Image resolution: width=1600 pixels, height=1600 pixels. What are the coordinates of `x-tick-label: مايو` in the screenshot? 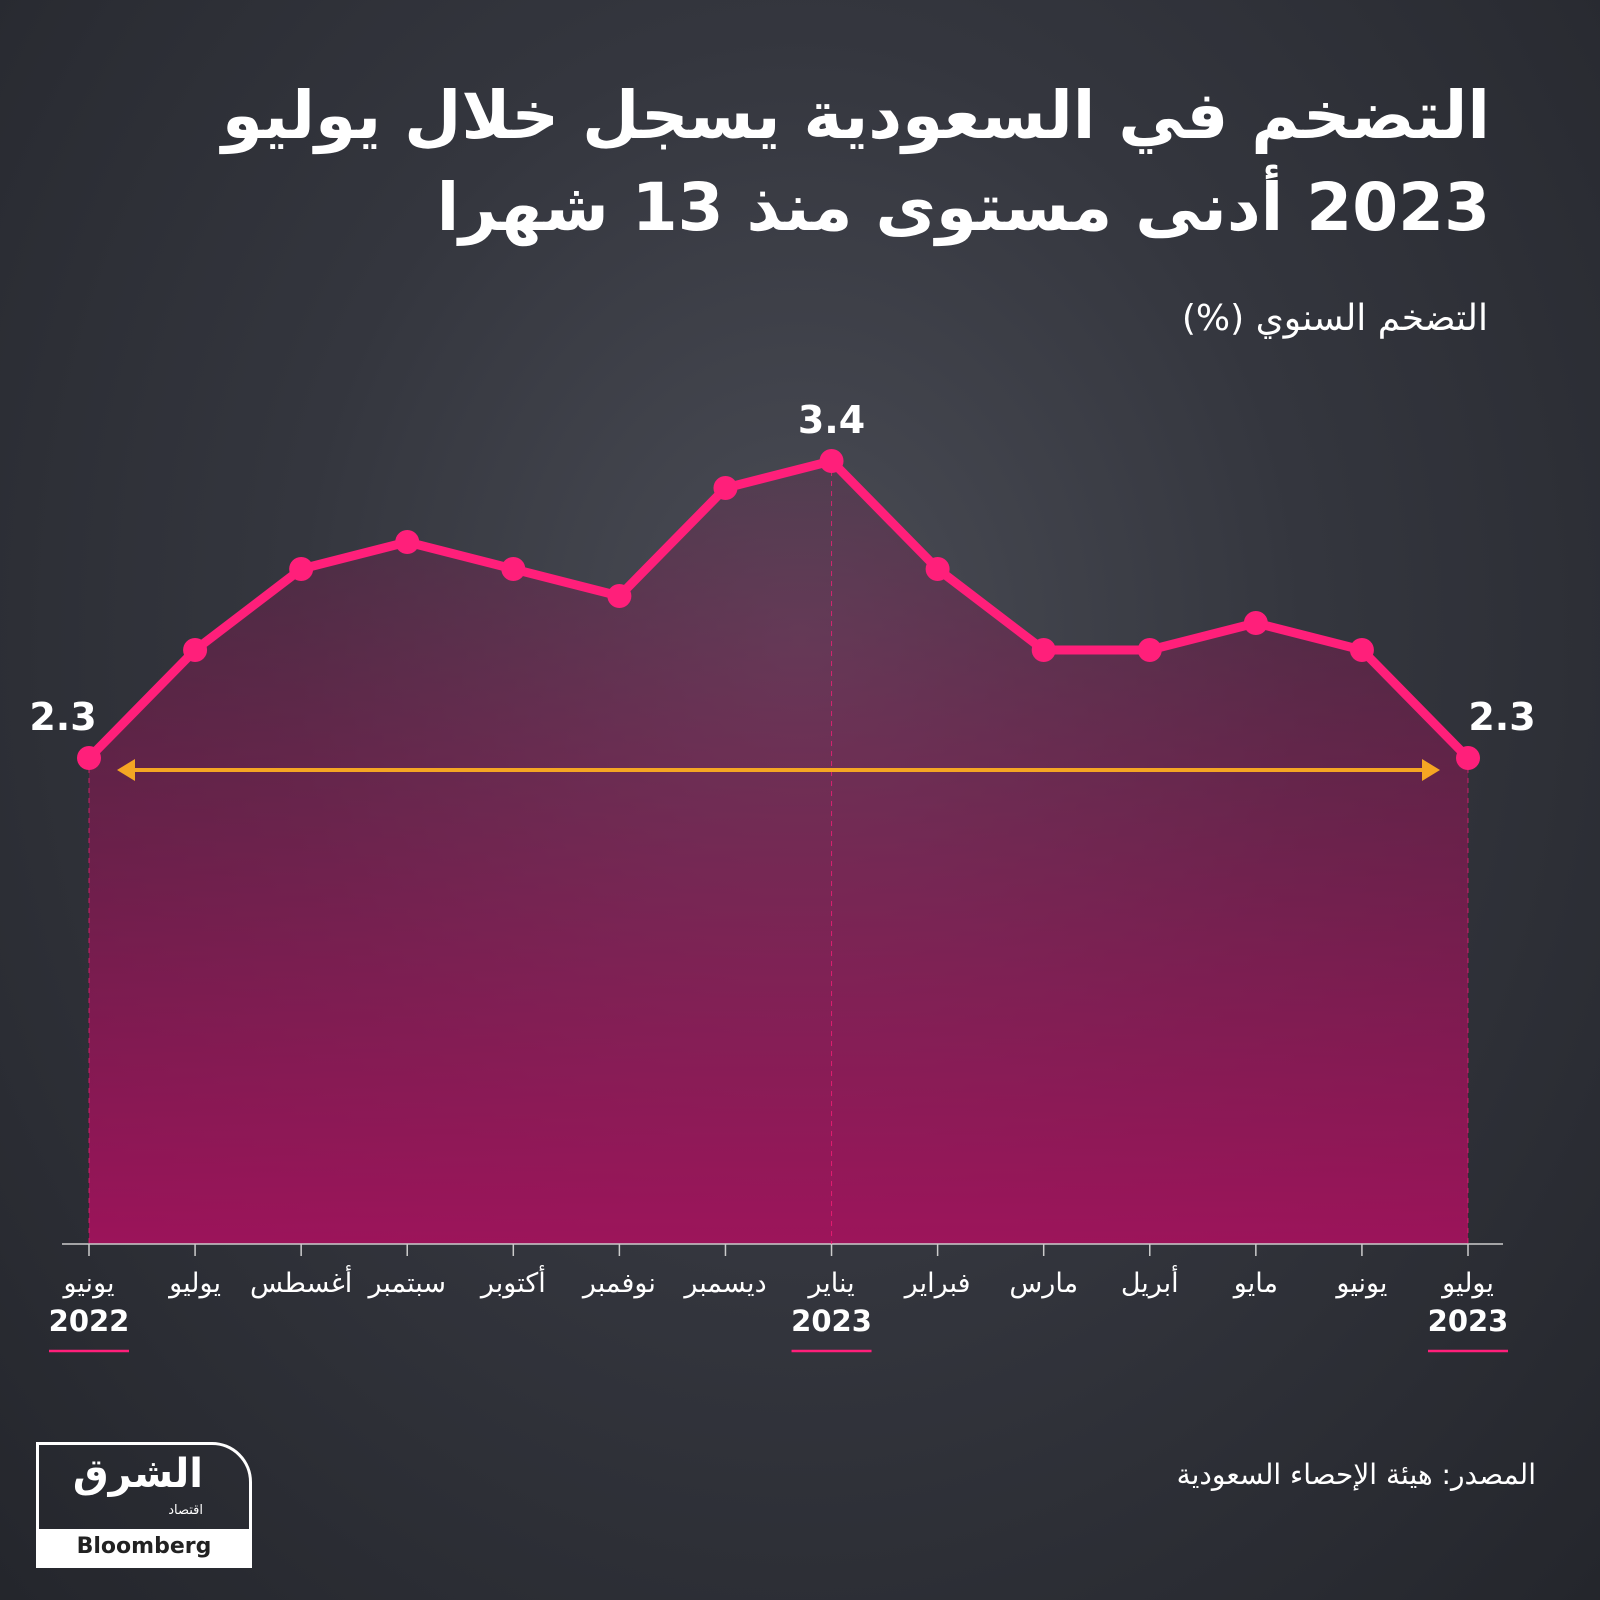 It's located at (1255, 1283).